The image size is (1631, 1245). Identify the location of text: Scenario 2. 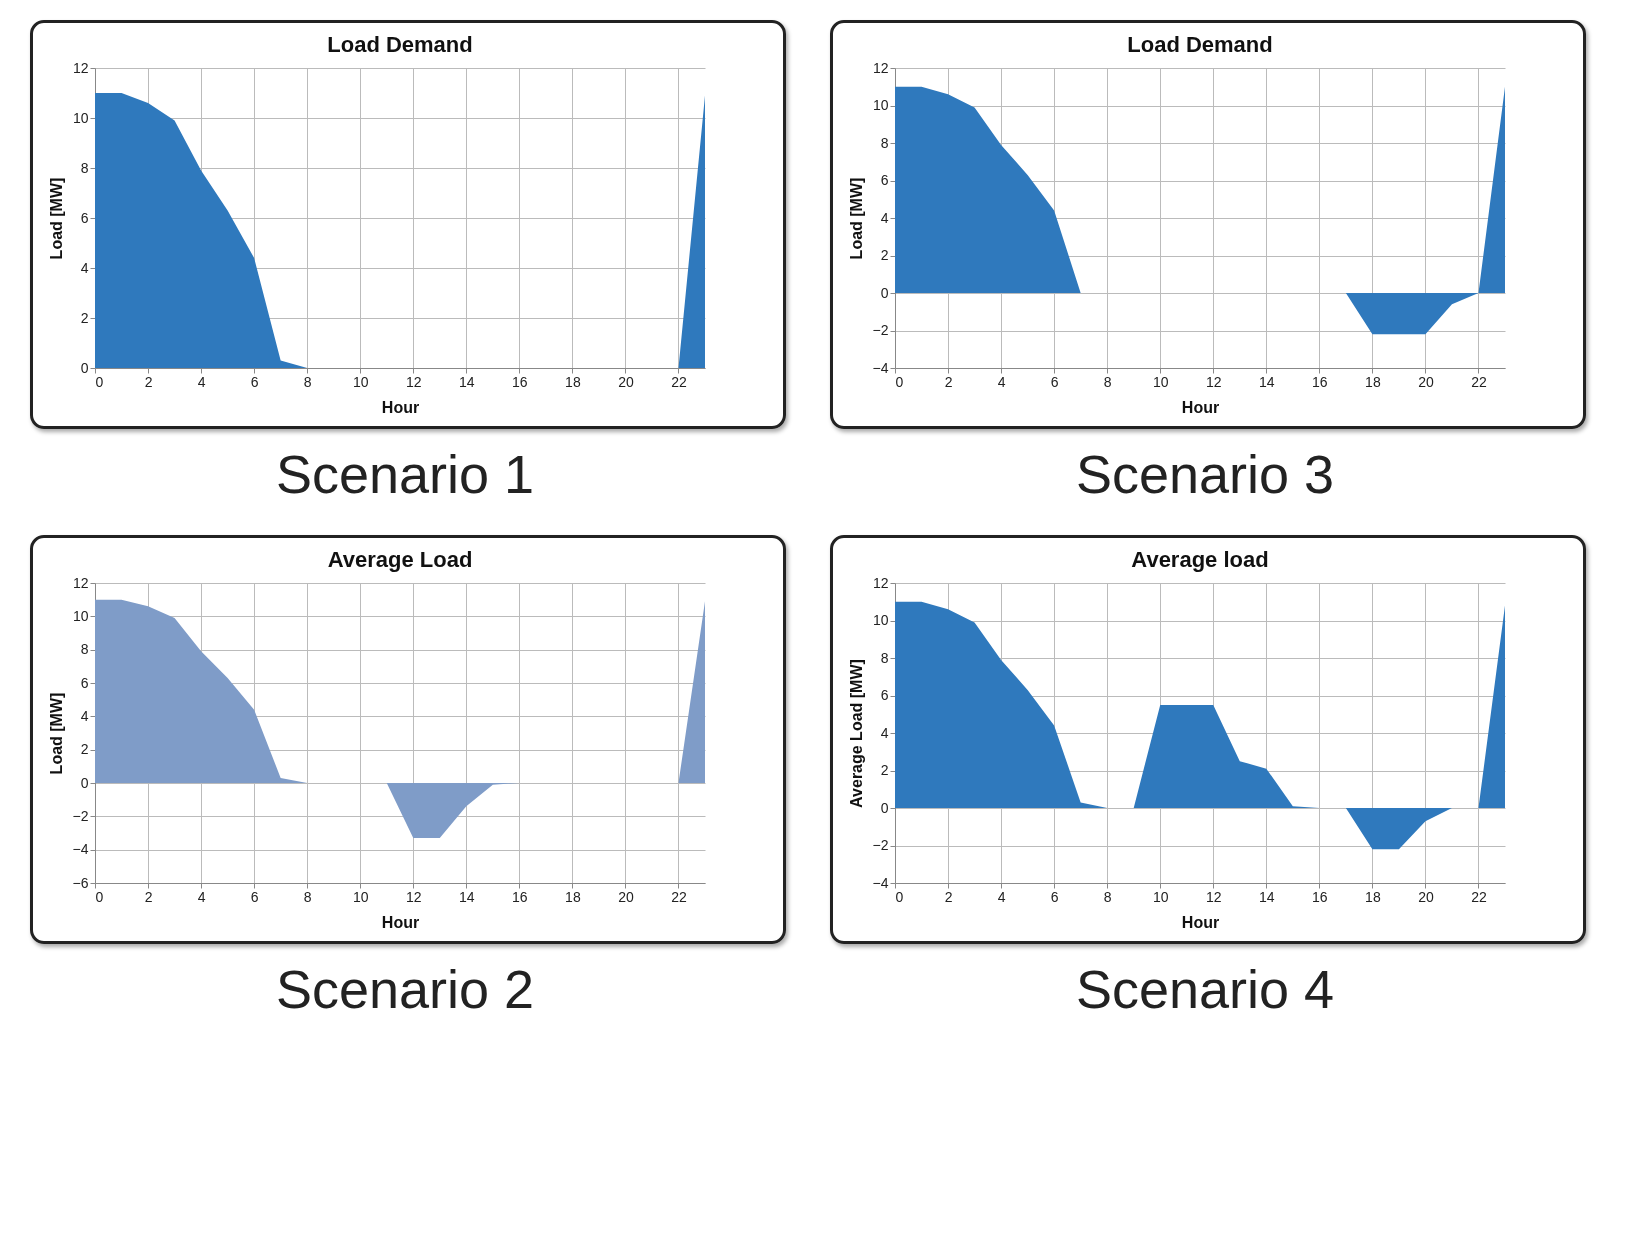
(405, 989).